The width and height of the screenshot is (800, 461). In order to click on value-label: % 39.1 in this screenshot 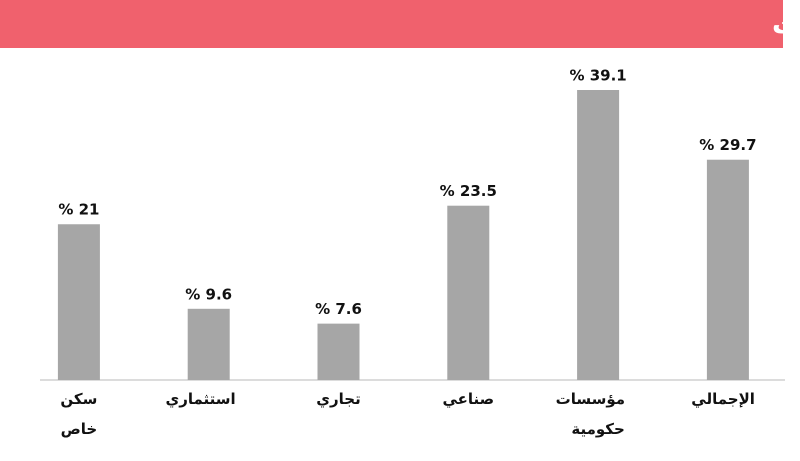, I will do `click(597, 76)`.